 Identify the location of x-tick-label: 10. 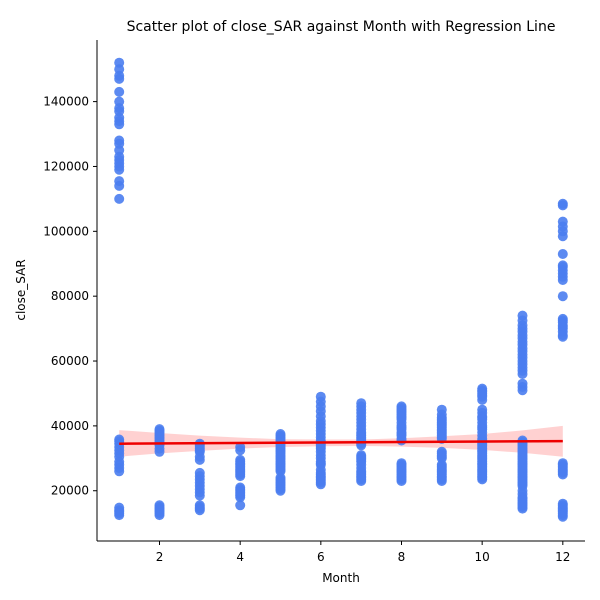
(482, 557).